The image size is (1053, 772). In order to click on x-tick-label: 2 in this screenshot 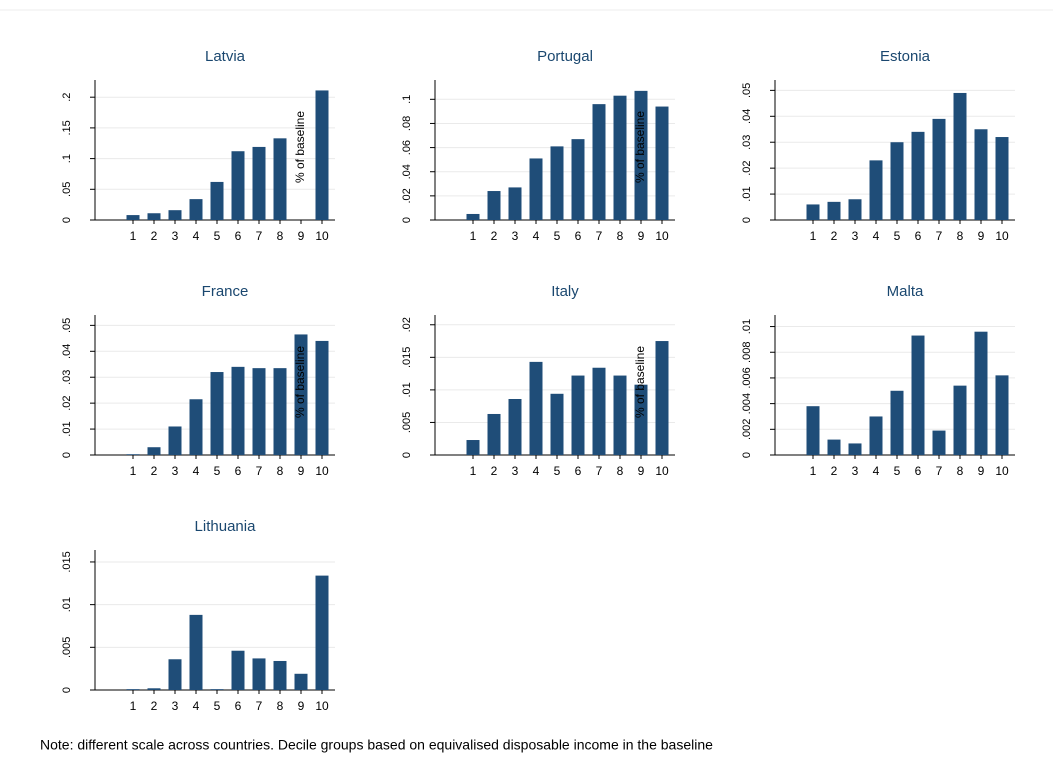, I will do `click(494, 471)`.